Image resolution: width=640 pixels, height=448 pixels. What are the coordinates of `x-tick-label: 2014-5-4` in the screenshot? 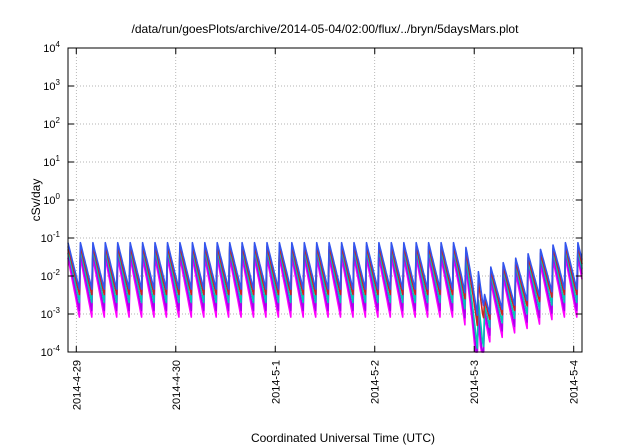 It's located at (575, 382).